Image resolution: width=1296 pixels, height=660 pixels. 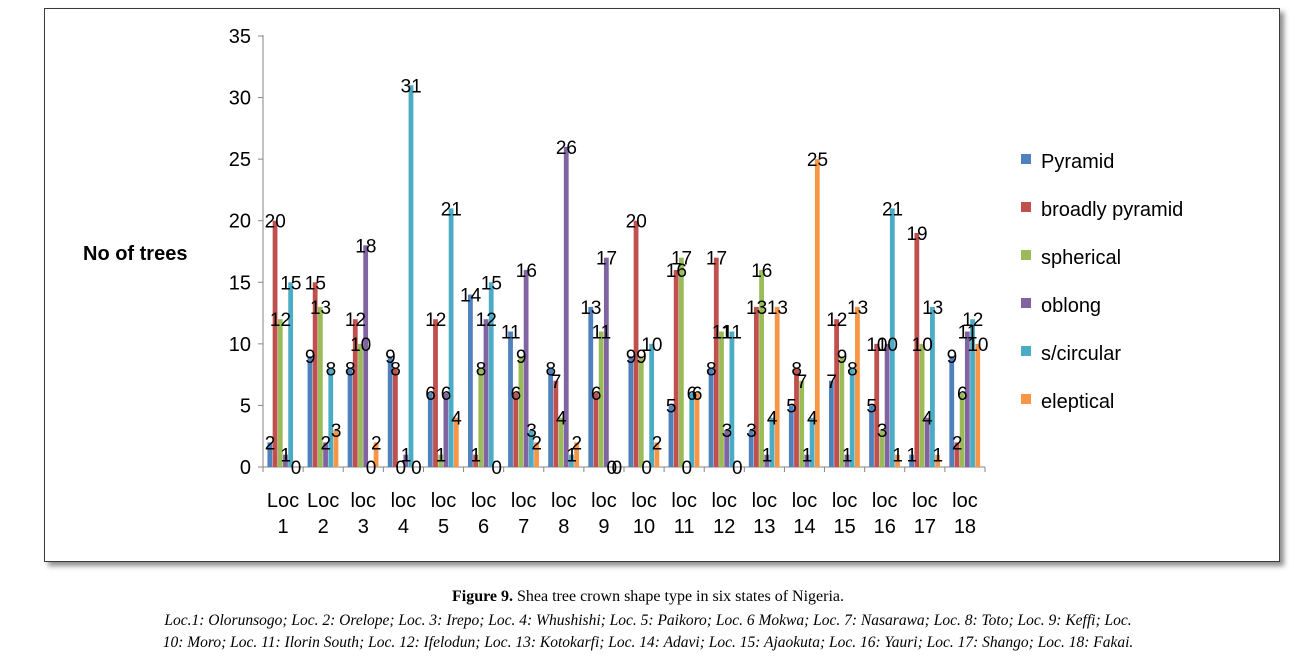 I want to click on bar-value-label: 9, so click(x=390, y=357).